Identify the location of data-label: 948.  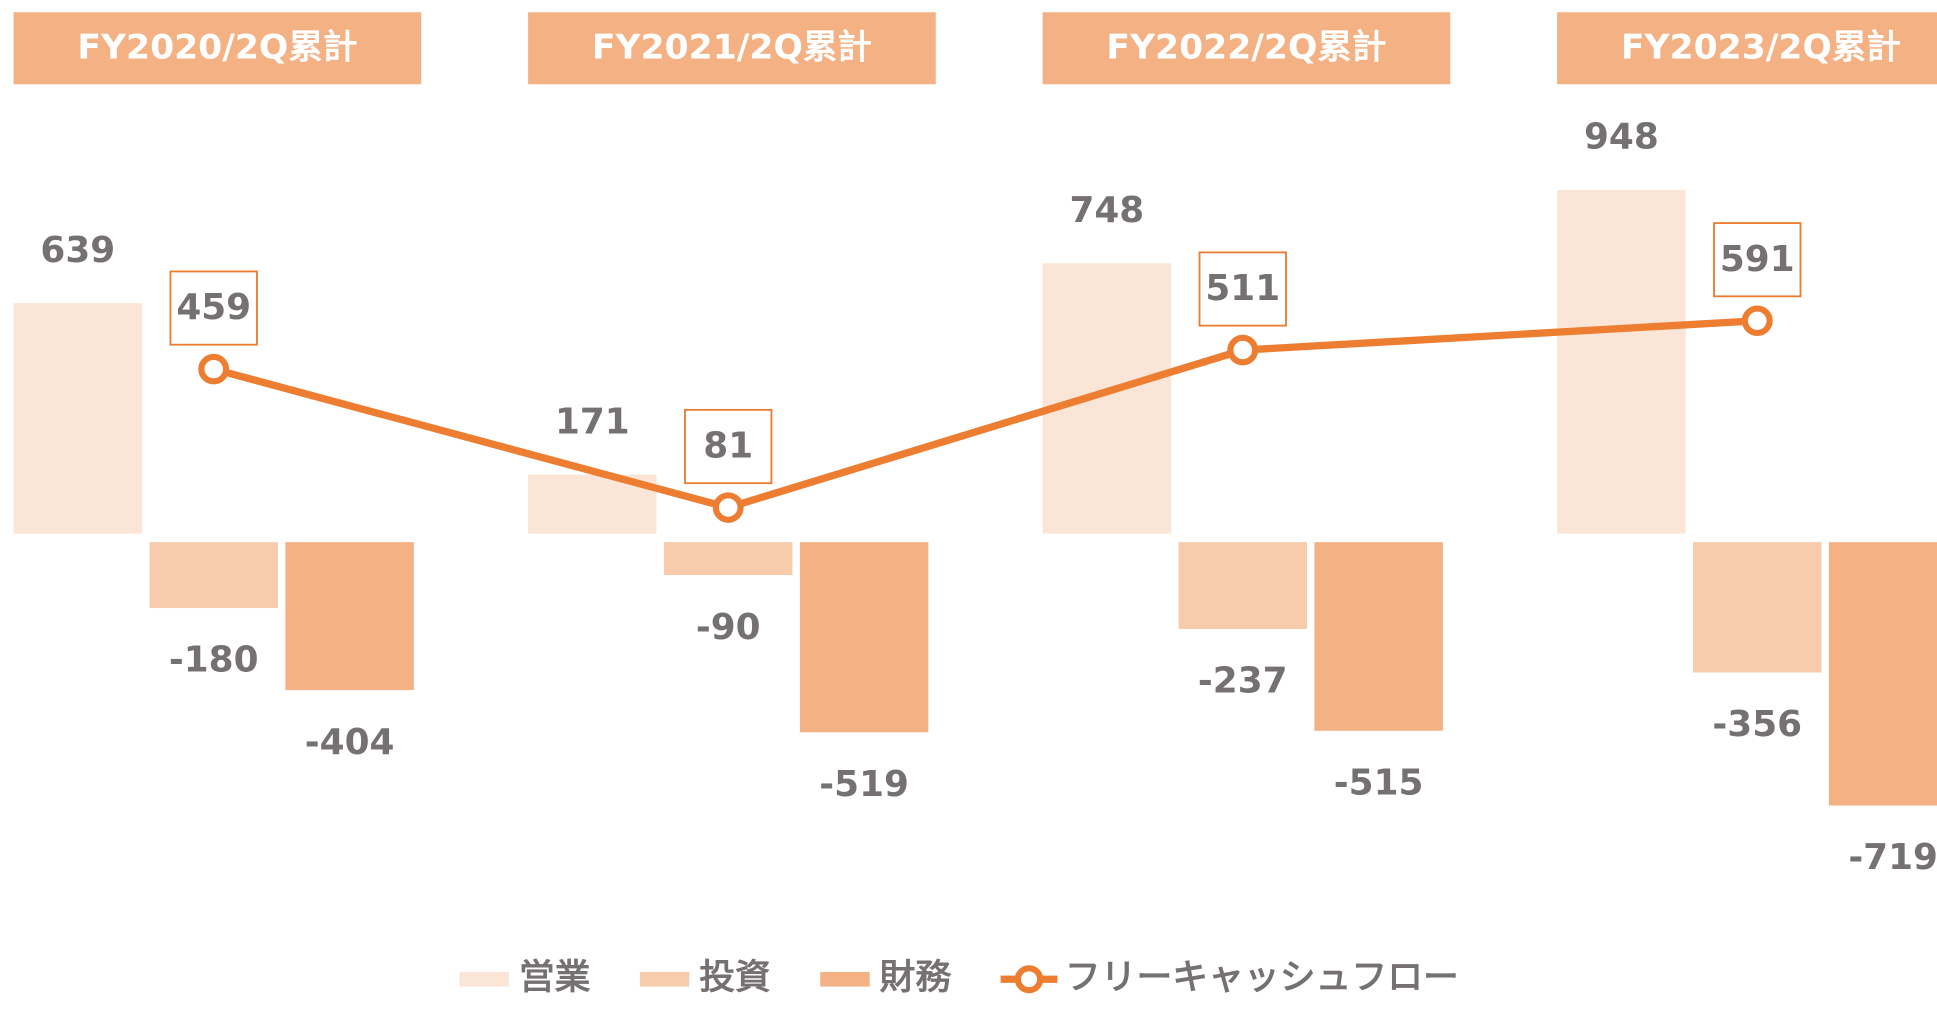
(1621, 137).